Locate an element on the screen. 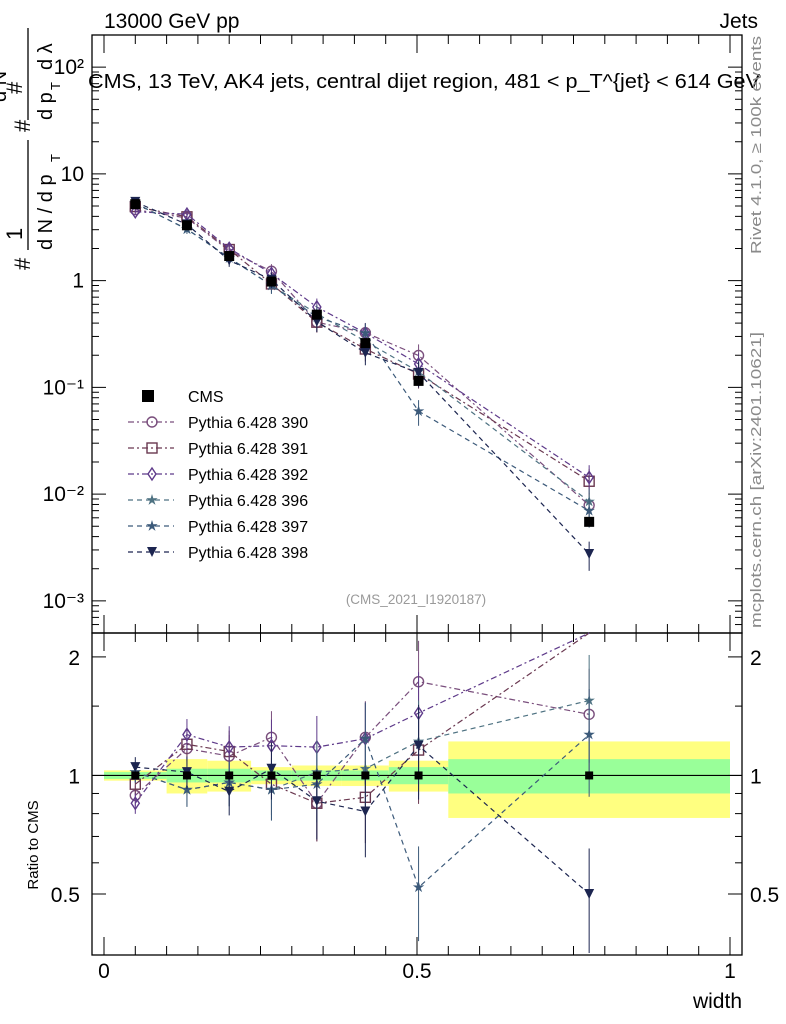 This screenshot has height=1024, width=786. header-left: 13000 GeV pp is located at coordinates (171, 21).